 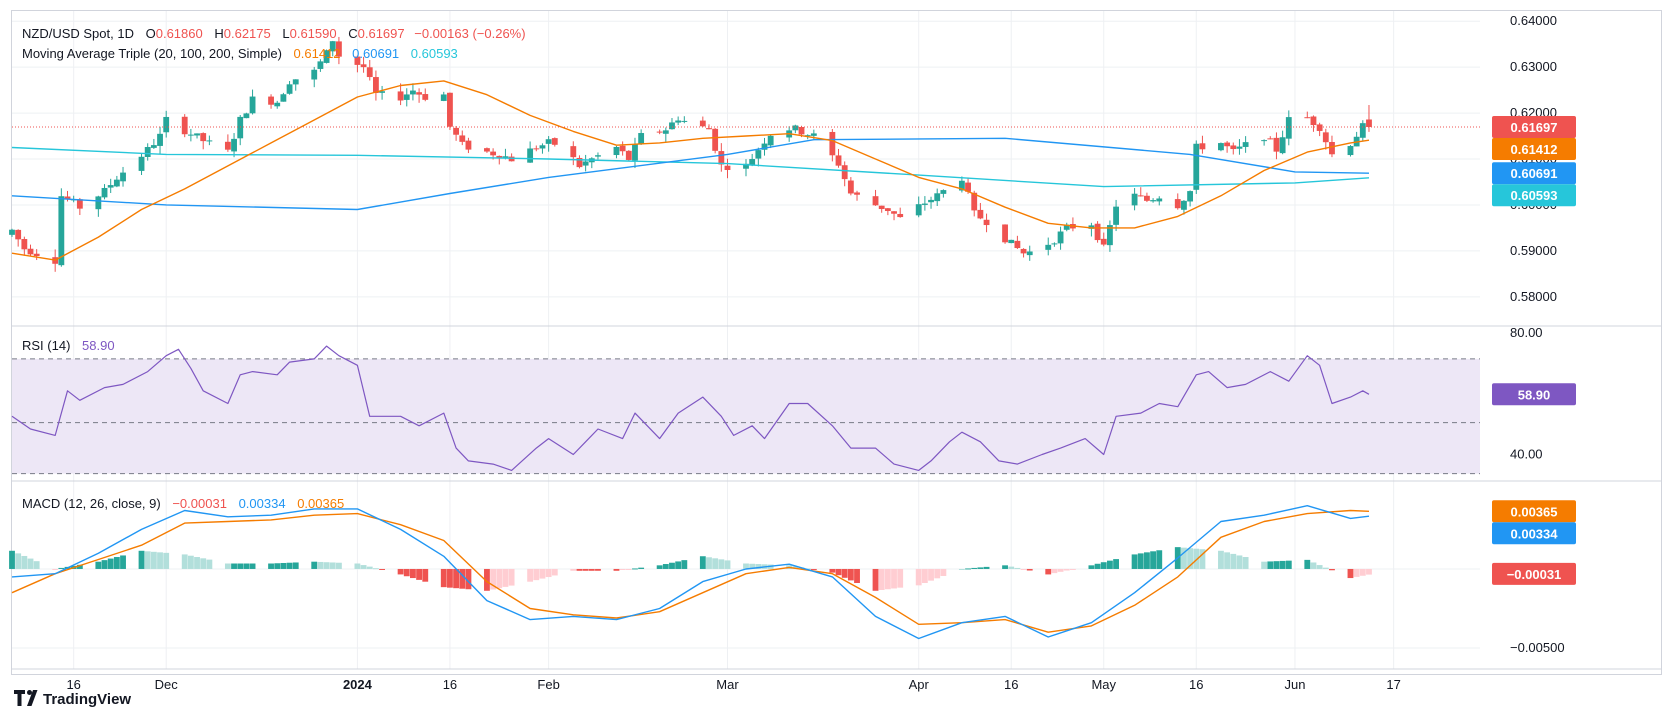 I want to click on macd-signal-legend-value: 0.00365, so click(x=320, y=503).